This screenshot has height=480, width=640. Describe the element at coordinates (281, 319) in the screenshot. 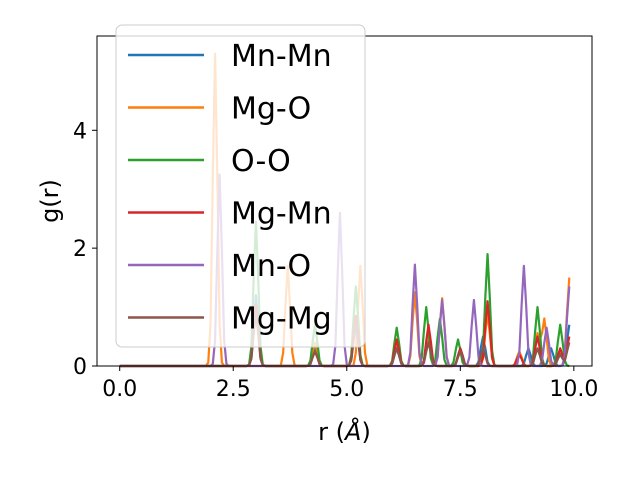

I see `legend-label-mg-mg: Mg-Mg` at that location.